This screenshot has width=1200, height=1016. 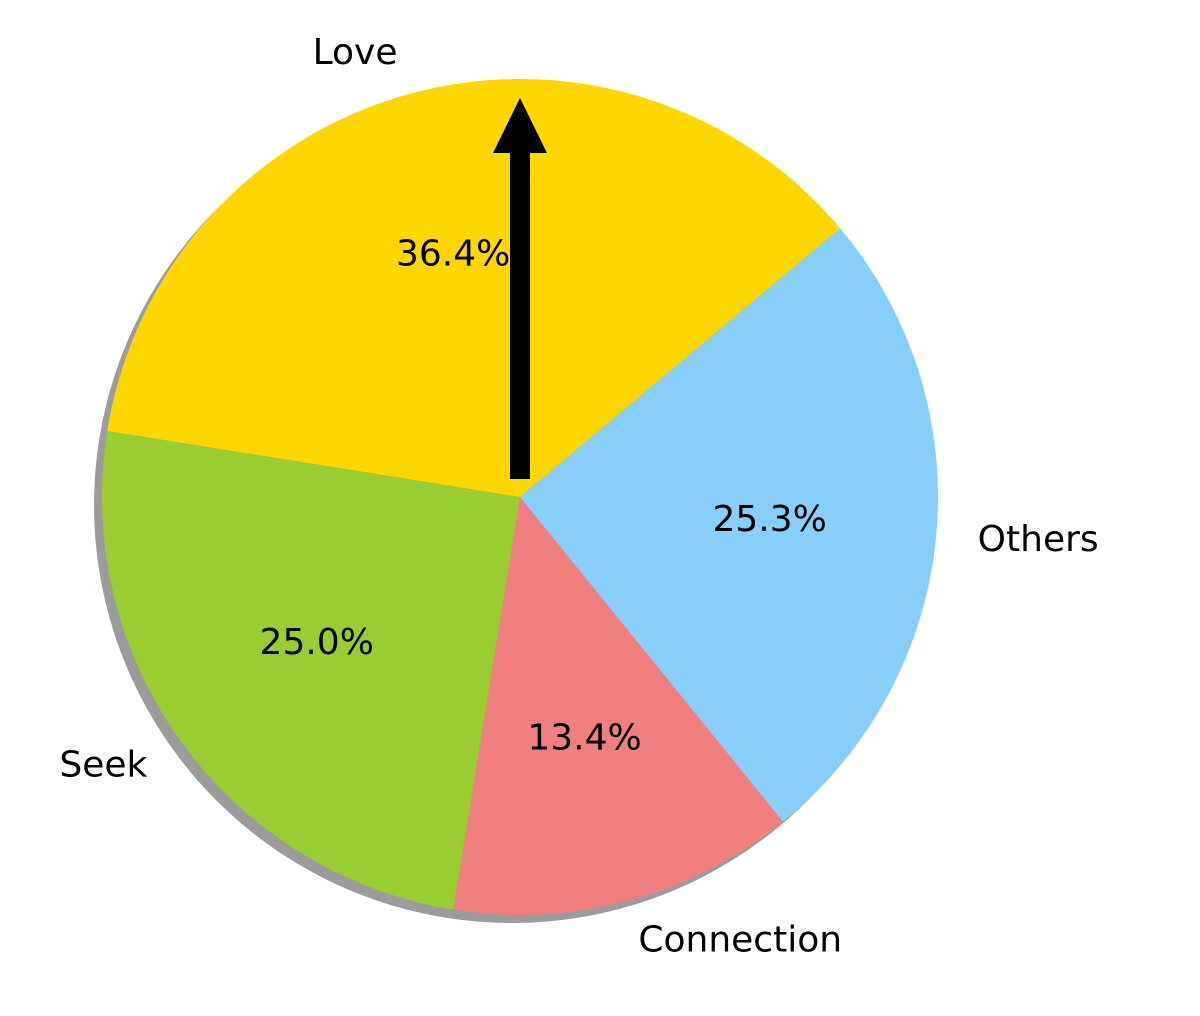 I want to click on slice-label-seek: Seek, so click(x=103, y=764).